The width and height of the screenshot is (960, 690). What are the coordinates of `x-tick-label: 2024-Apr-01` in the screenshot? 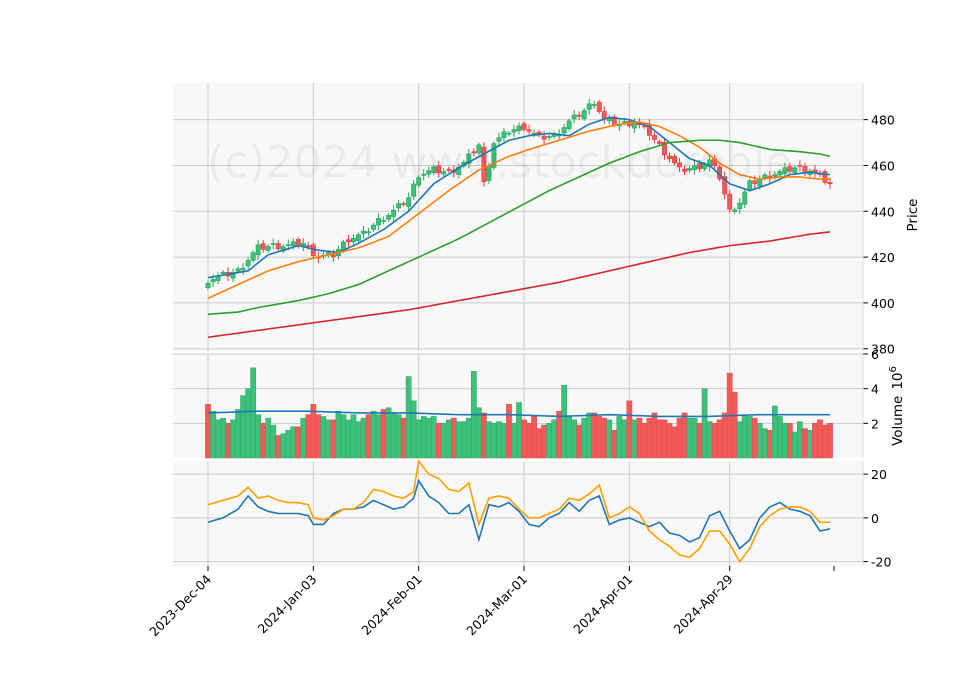 It's located at (602, 604).